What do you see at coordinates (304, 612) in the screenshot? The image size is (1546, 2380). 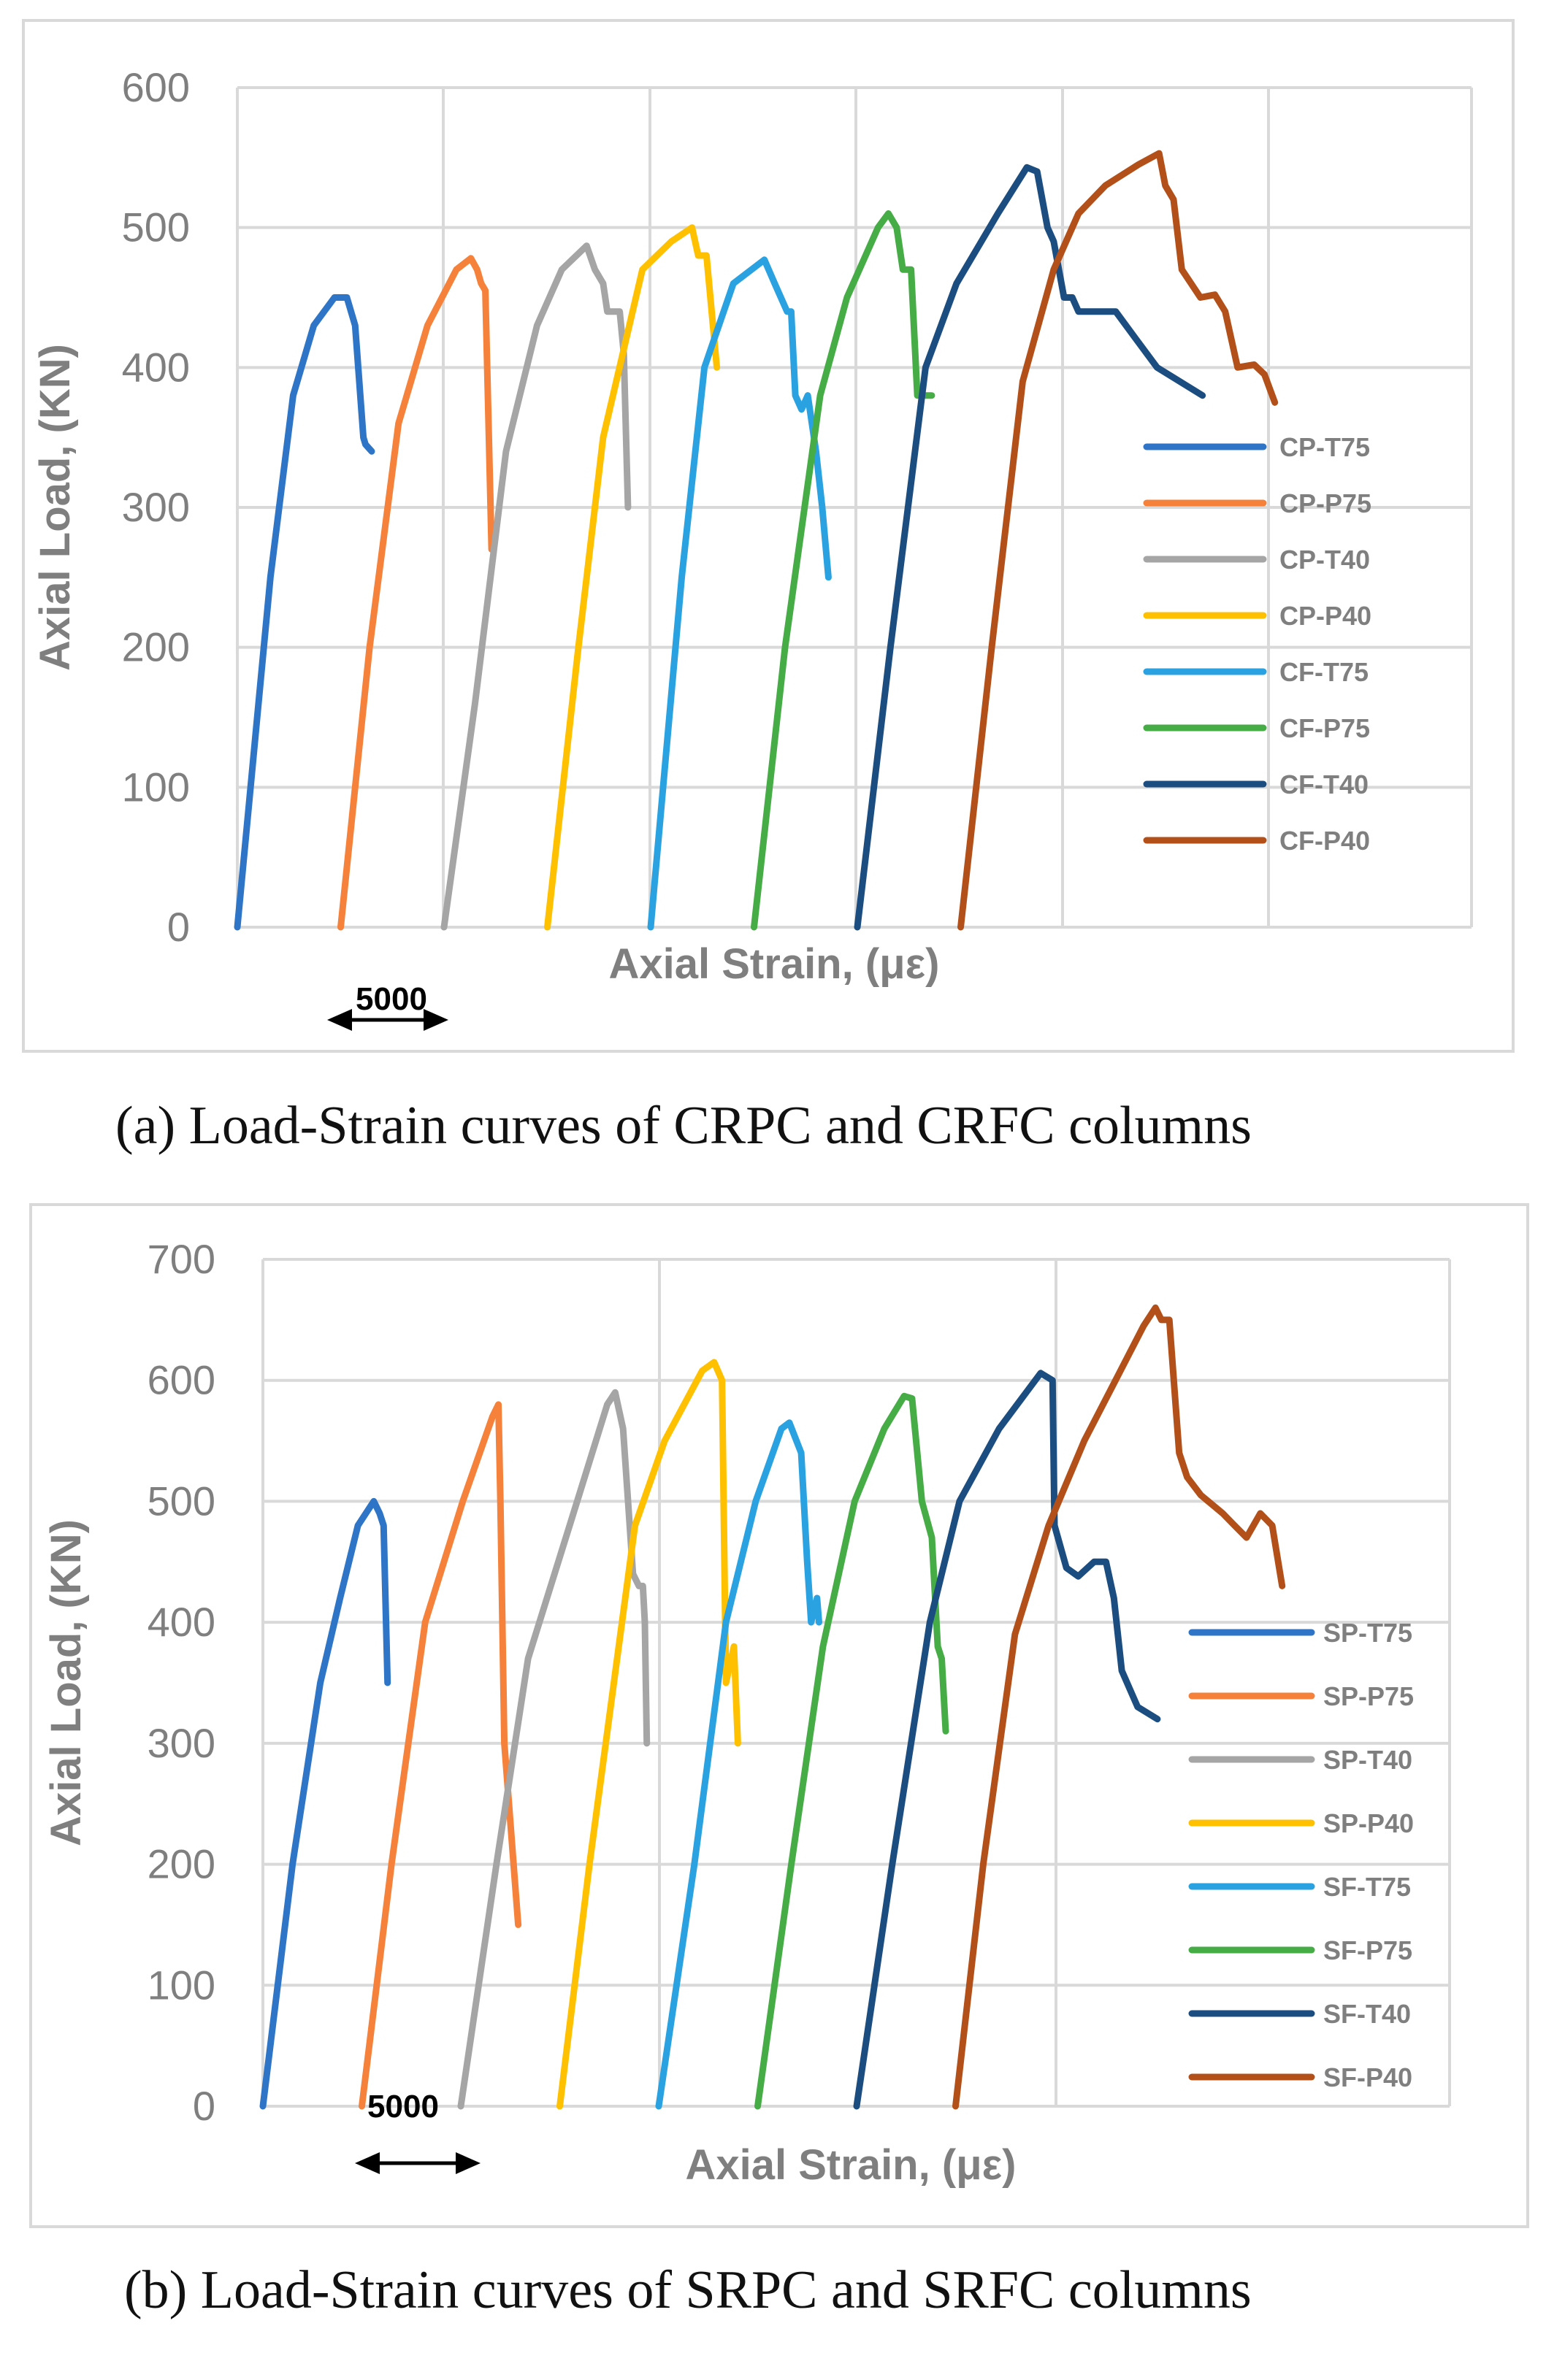 I see `series-line-cp-t75` at bounding box center [304, 612].